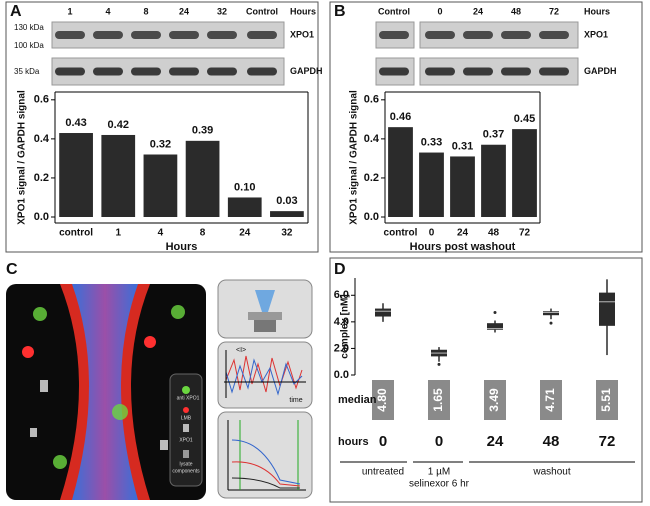 This screenshot has width=650, height=506. What do you see at coordinates (222, 11) in the screenshot?
I see `lane-label: 32` at bounding box center [222, 11].